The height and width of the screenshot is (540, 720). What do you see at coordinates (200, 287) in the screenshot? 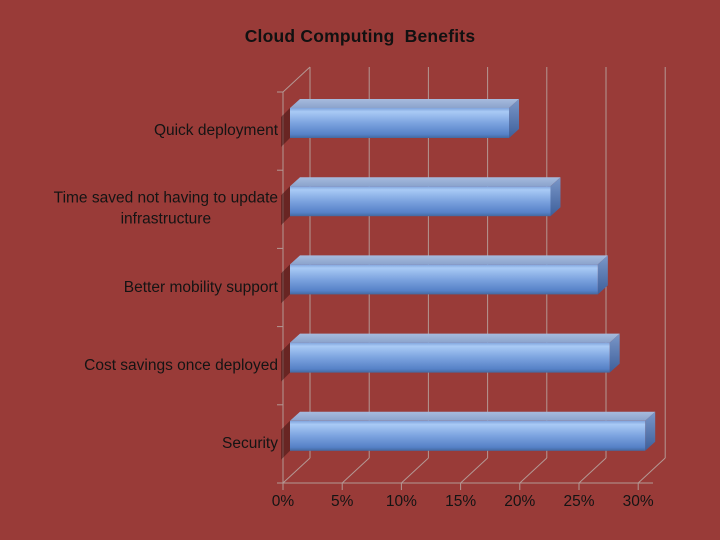
I see `category-label: Better mobility support` at bounding box center [200, 287].